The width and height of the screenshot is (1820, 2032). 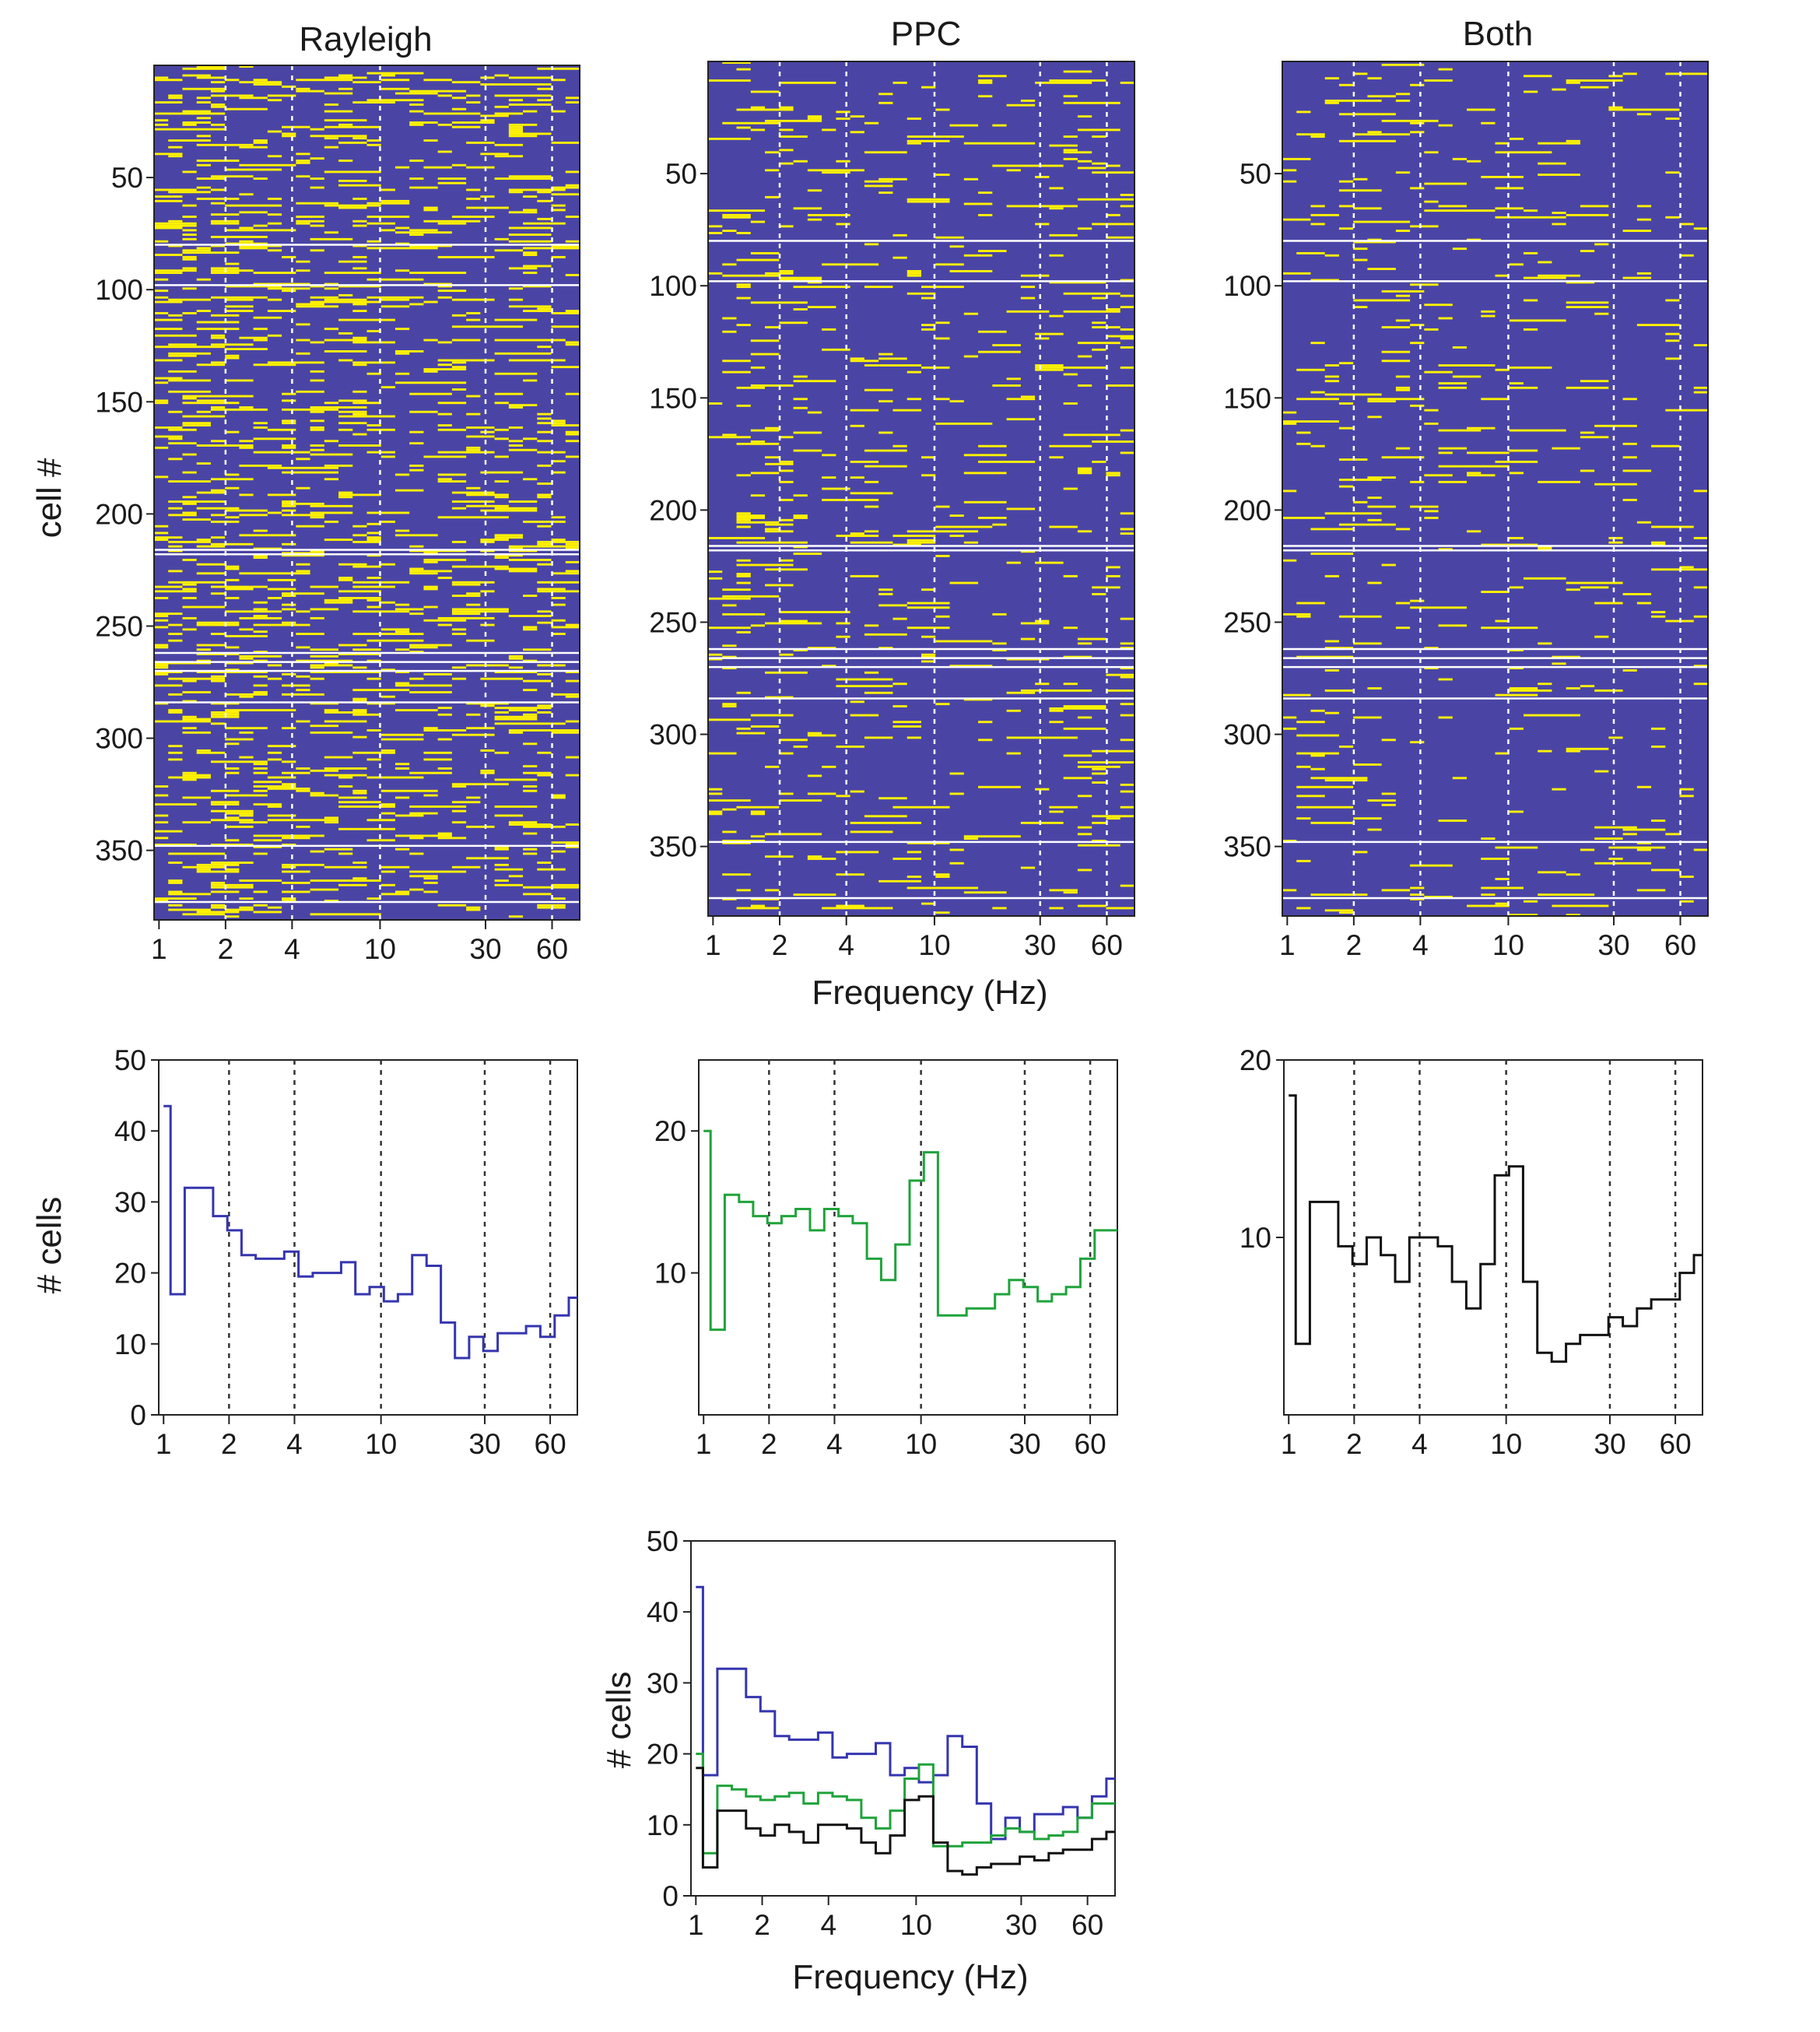 I want to click on raster-xtick-label-60: 60, so click(x=1680, y=945).